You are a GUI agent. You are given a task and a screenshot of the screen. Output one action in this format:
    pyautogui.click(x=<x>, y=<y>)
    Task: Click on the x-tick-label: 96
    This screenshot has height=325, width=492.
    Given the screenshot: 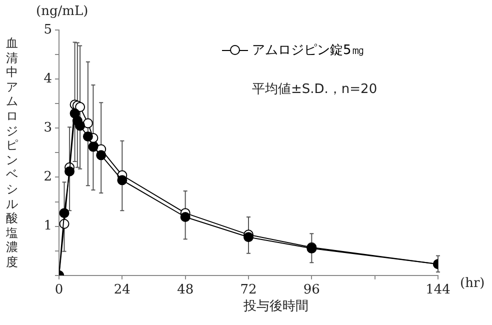 What is the action you would take?
    pyautogui.click(x=311, y=290)
    